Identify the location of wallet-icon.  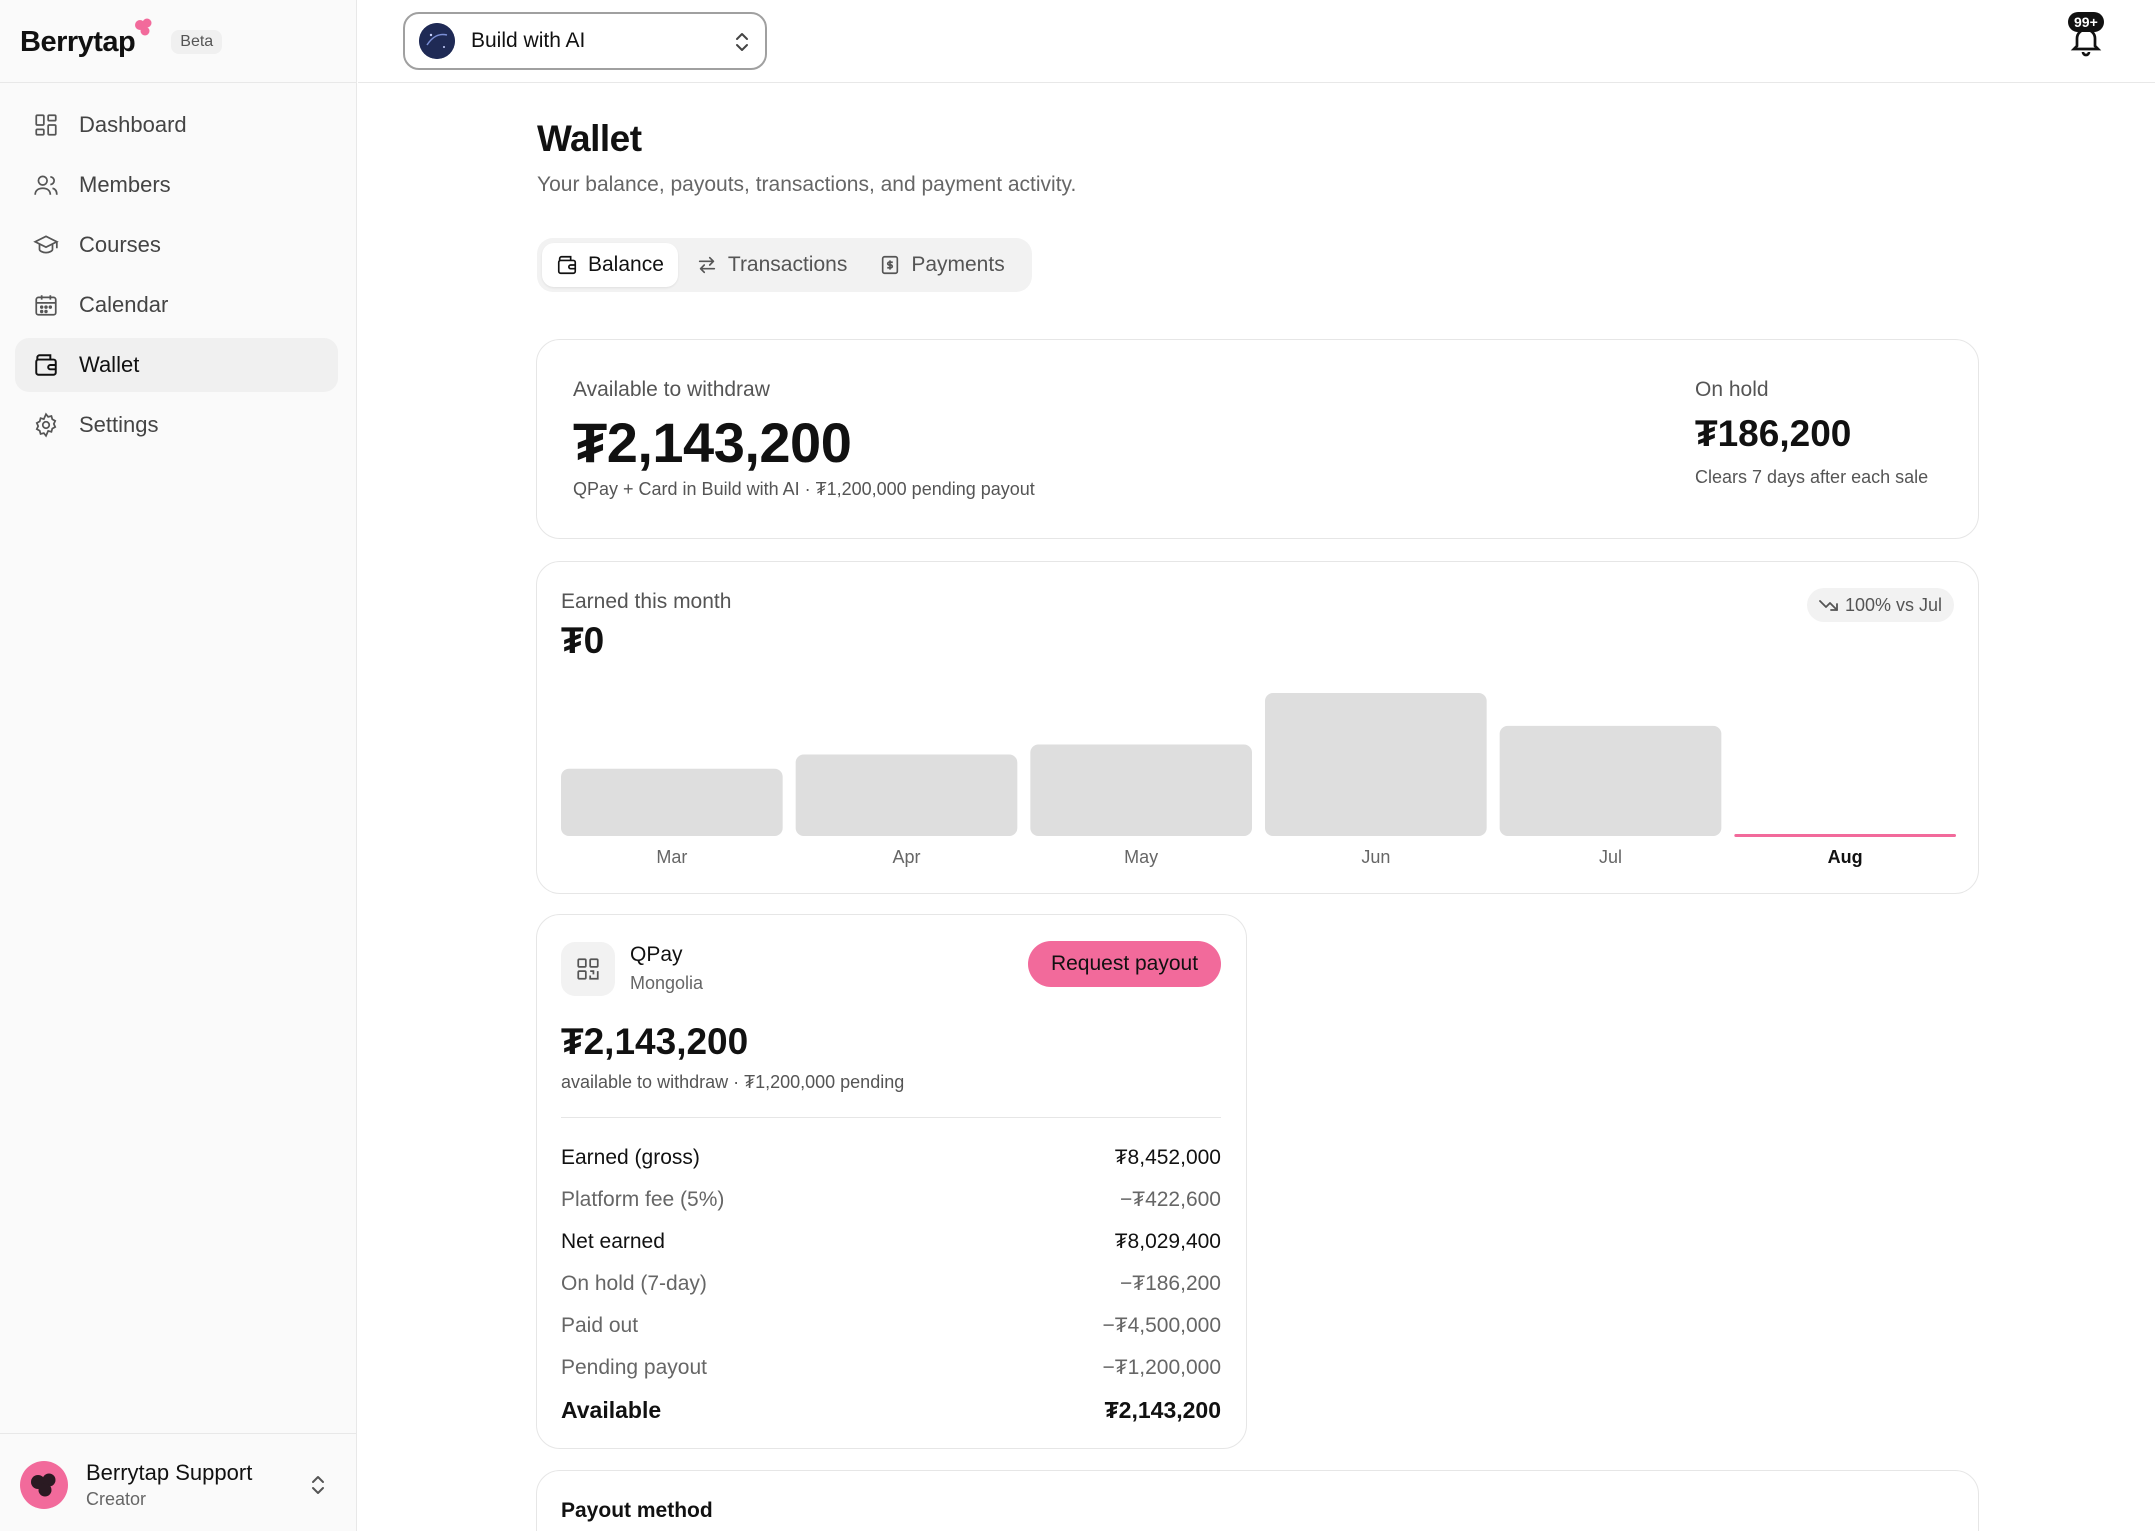
(46, 365).